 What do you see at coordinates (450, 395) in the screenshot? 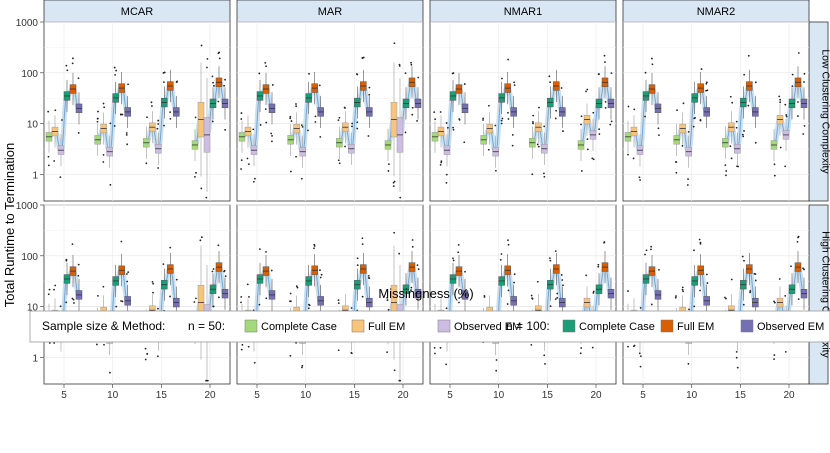
I see `x-tick-label: 5` at bounding box center [450, 395].